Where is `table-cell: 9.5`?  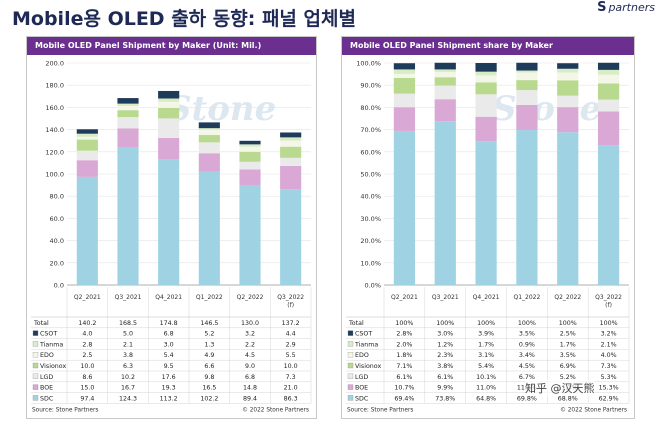
table-cell: 9.5 is located at coordinates (169, 366).